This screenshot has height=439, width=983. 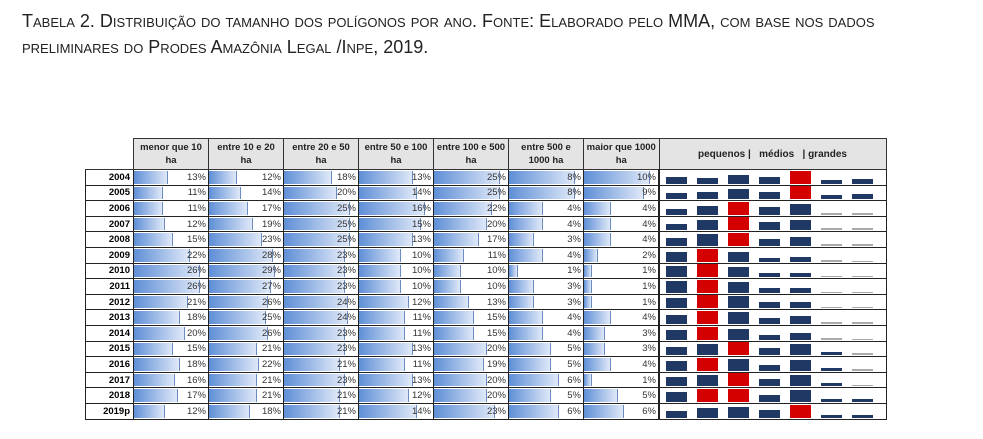 What do you see at coordinates (246, 286) in the screenshot?
I see `value-cell: 27%` at bounding box center [246, 286].